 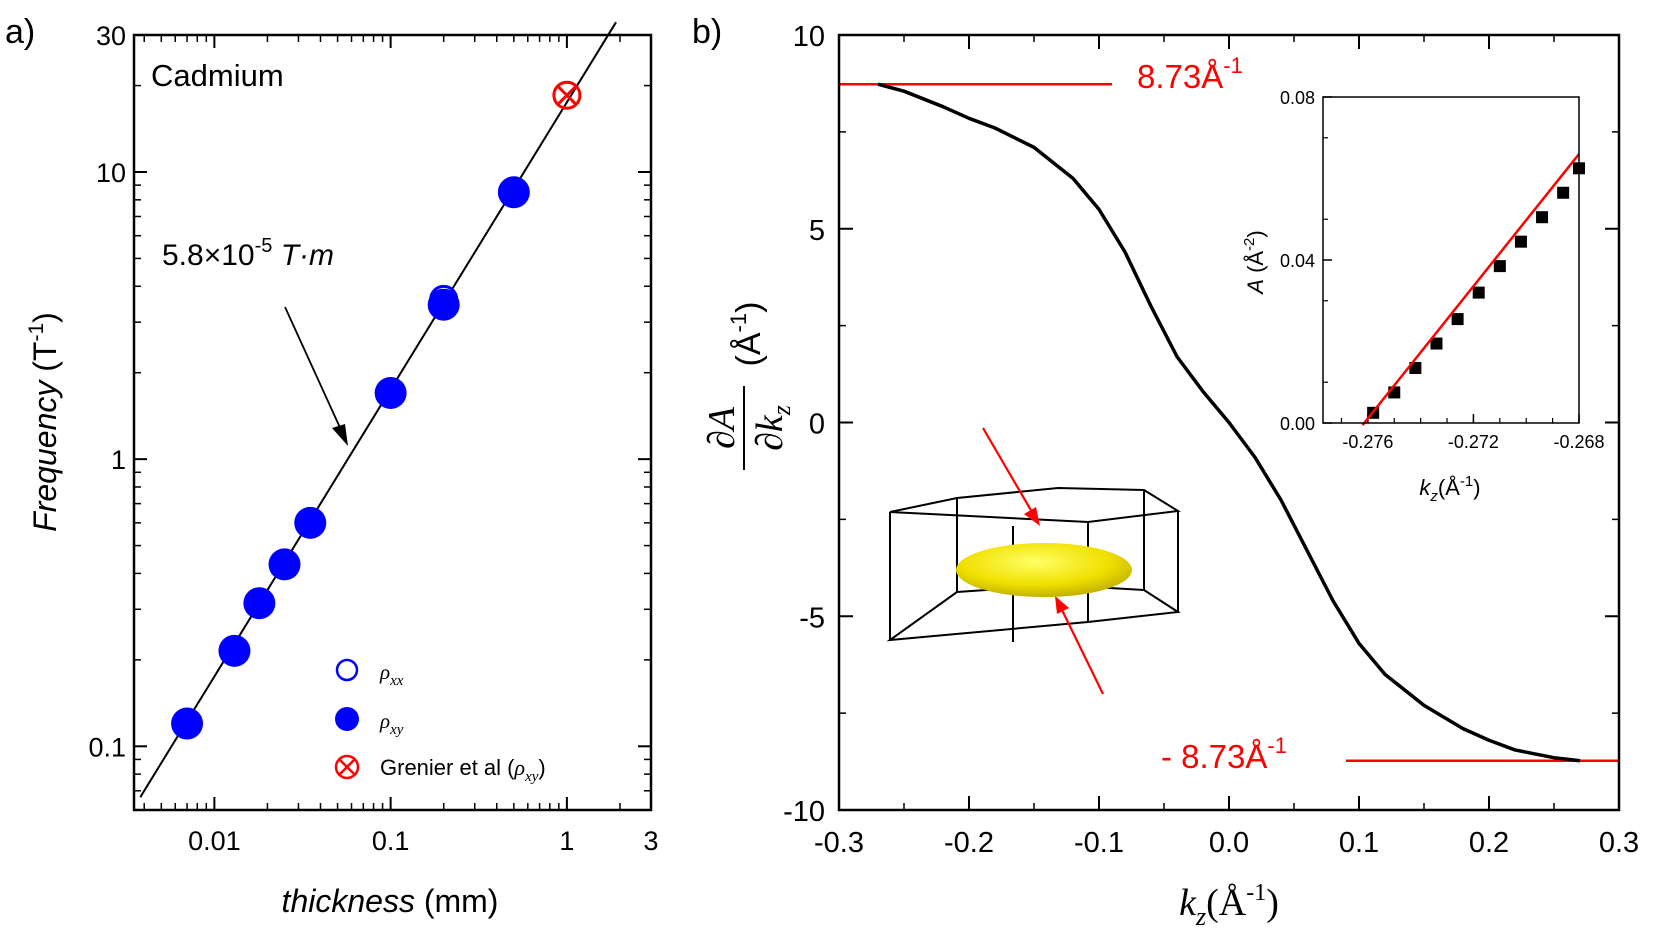 What do you see at coordinates (1233, 65) in the screenshot?
I see `ref-label-top-sup: -1` at bounding box center [1233, 65].